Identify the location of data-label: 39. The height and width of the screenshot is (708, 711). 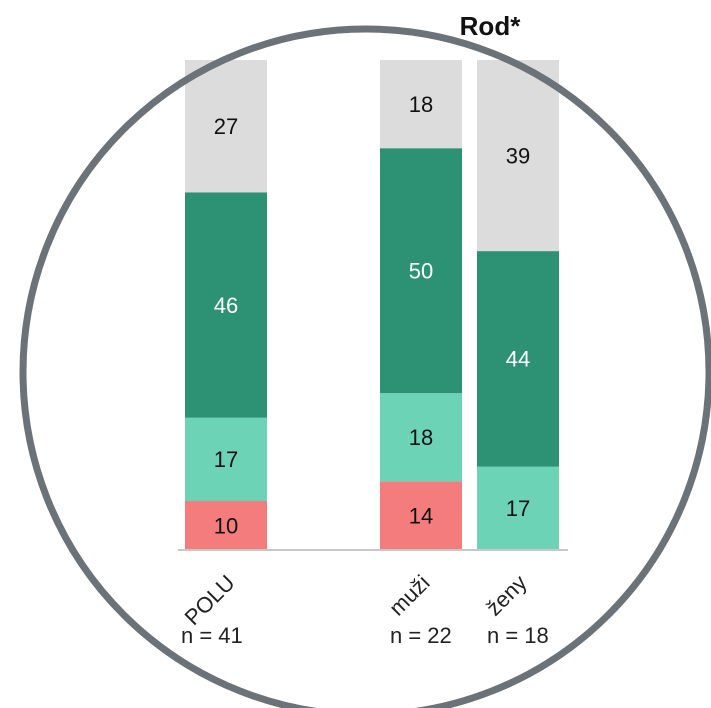
(518, 155).